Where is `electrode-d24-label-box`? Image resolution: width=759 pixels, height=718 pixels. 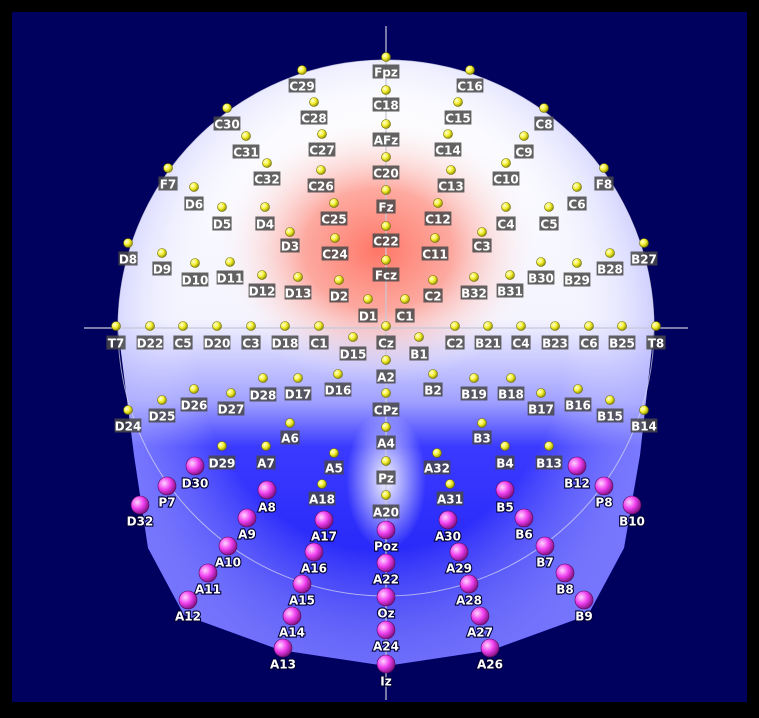
electrode-d24-label-box is located at coordinates (128, 425).